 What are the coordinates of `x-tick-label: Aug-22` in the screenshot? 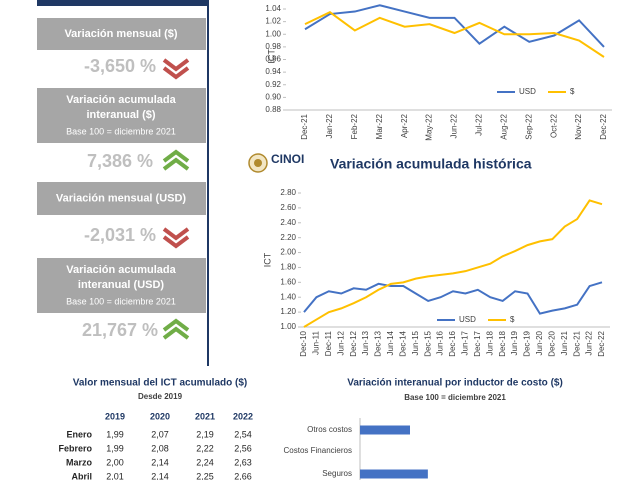 It's located at (503, 126).